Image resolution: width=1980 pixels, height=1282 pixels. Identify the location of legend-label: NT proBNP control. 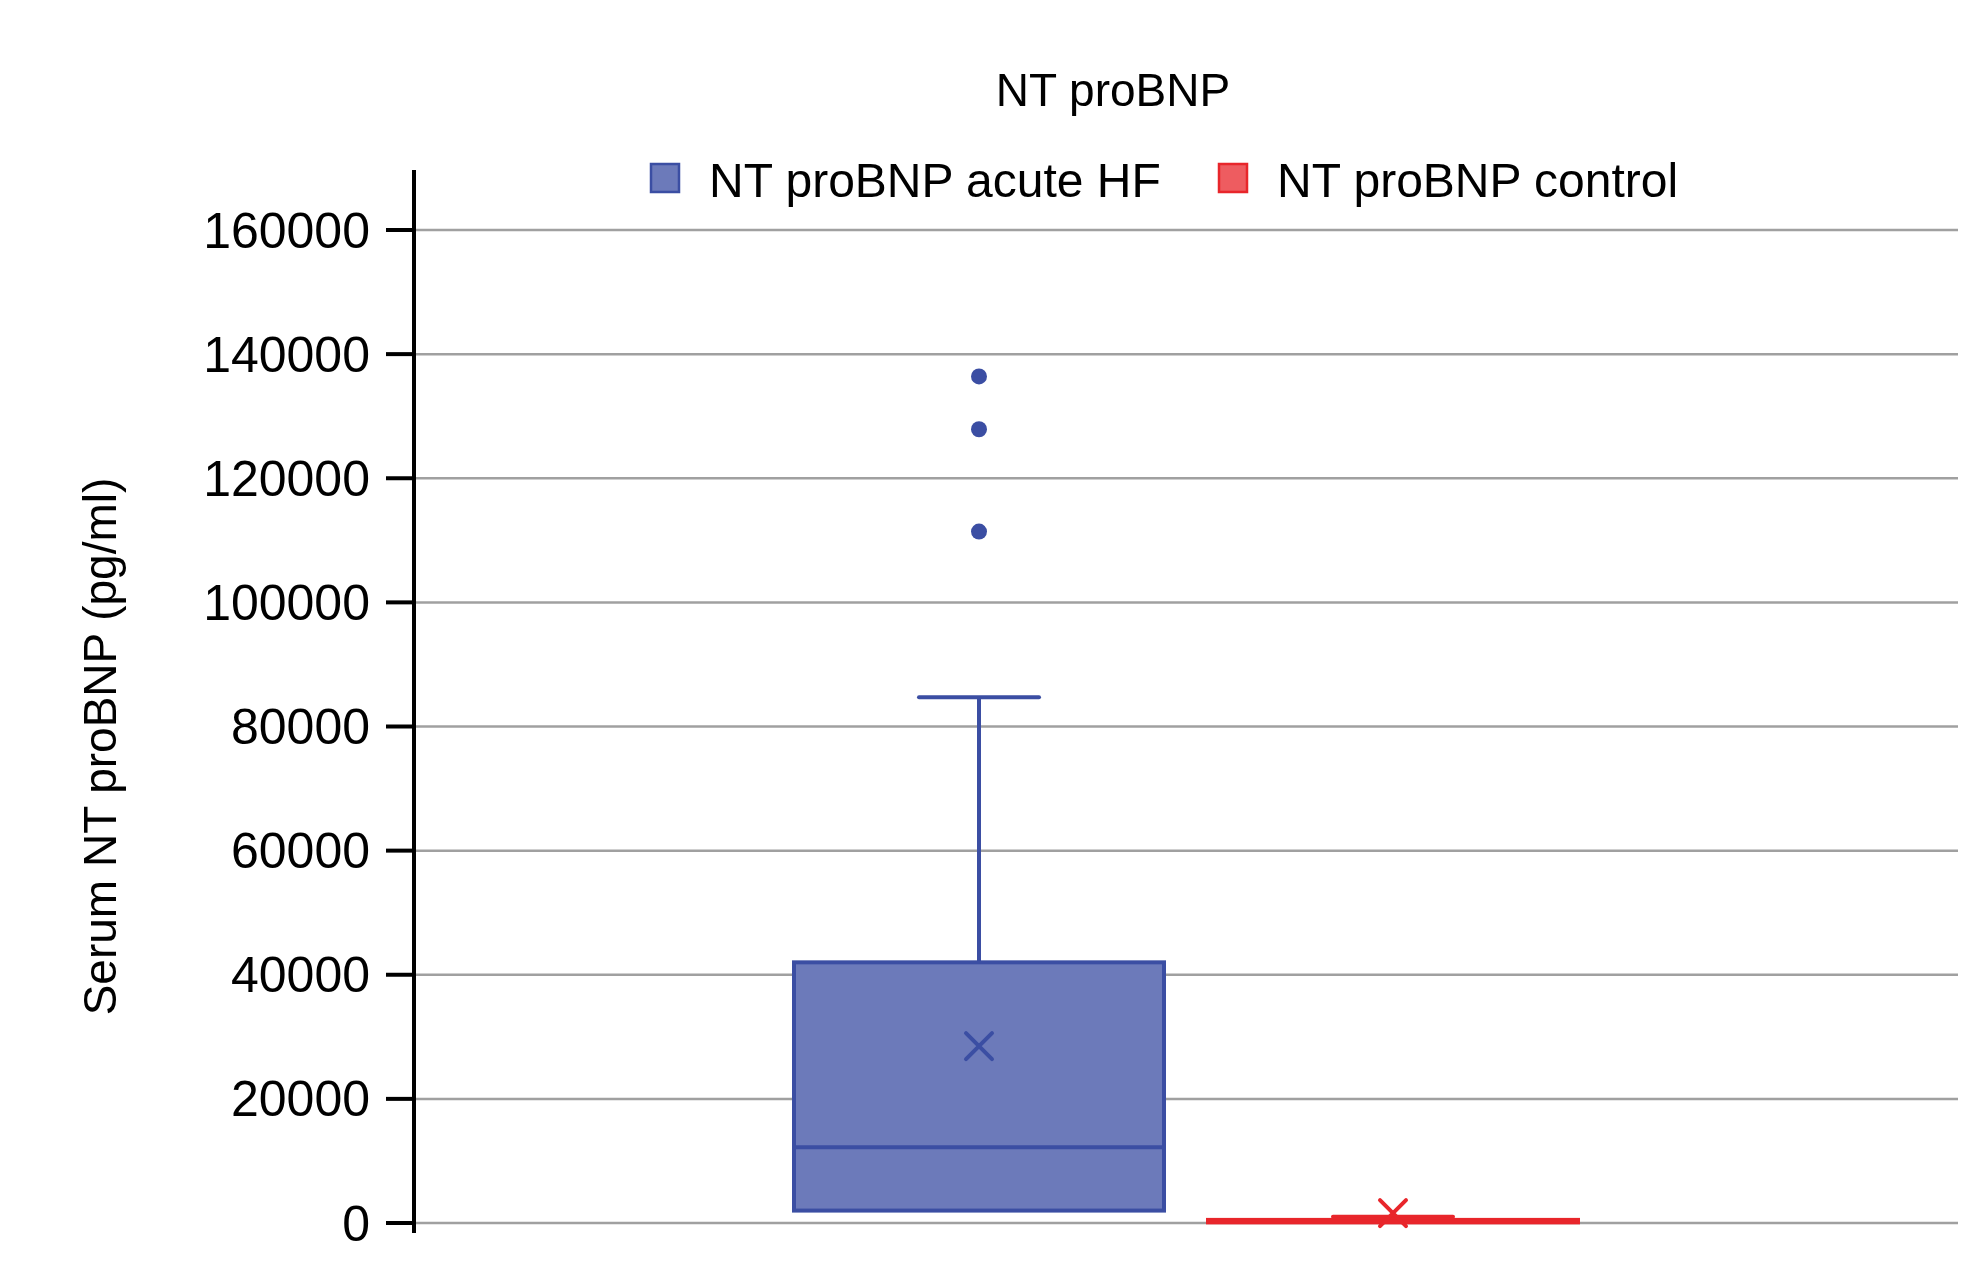
(1478, 180).